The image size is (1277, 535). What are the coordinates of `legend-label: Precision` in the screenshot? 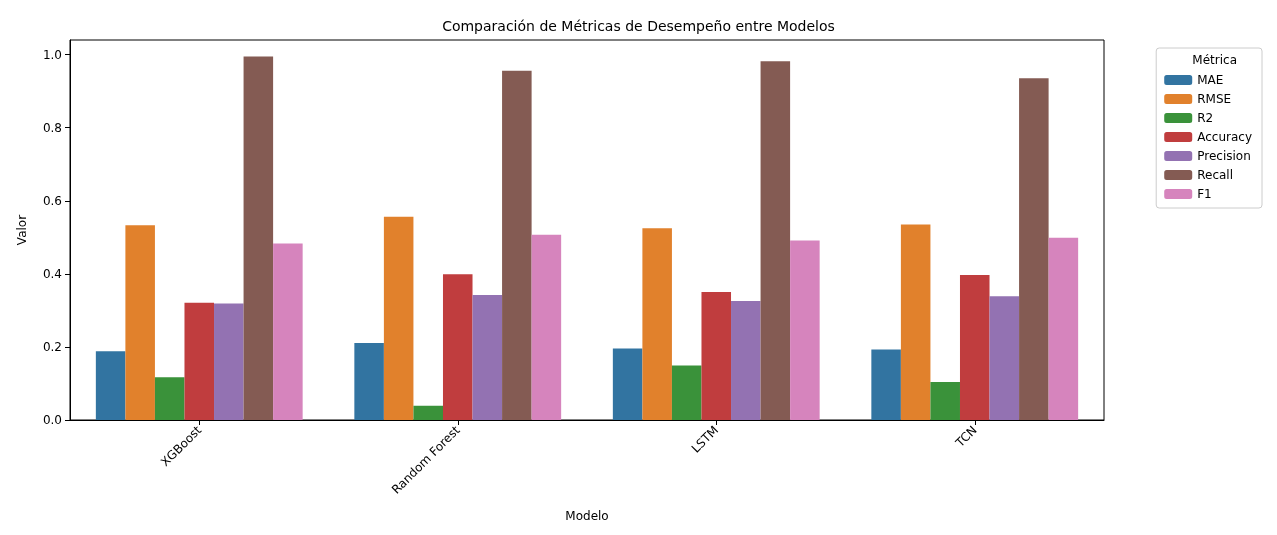 It's located at (1224, 156).